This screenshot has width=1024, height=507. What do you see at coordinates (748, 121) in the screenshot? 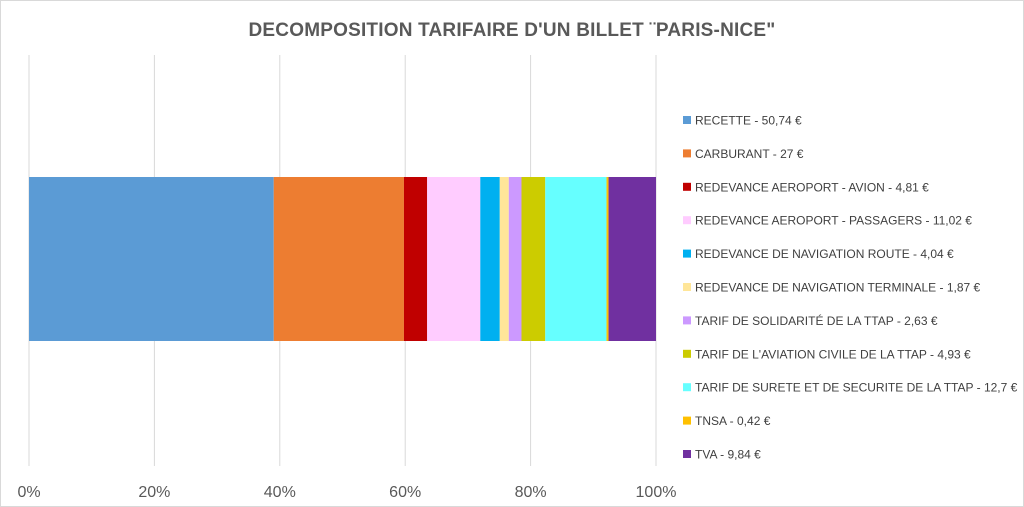
I see `legend-label: RECETTE - 50,74 €` at bounding box center [748, 121].